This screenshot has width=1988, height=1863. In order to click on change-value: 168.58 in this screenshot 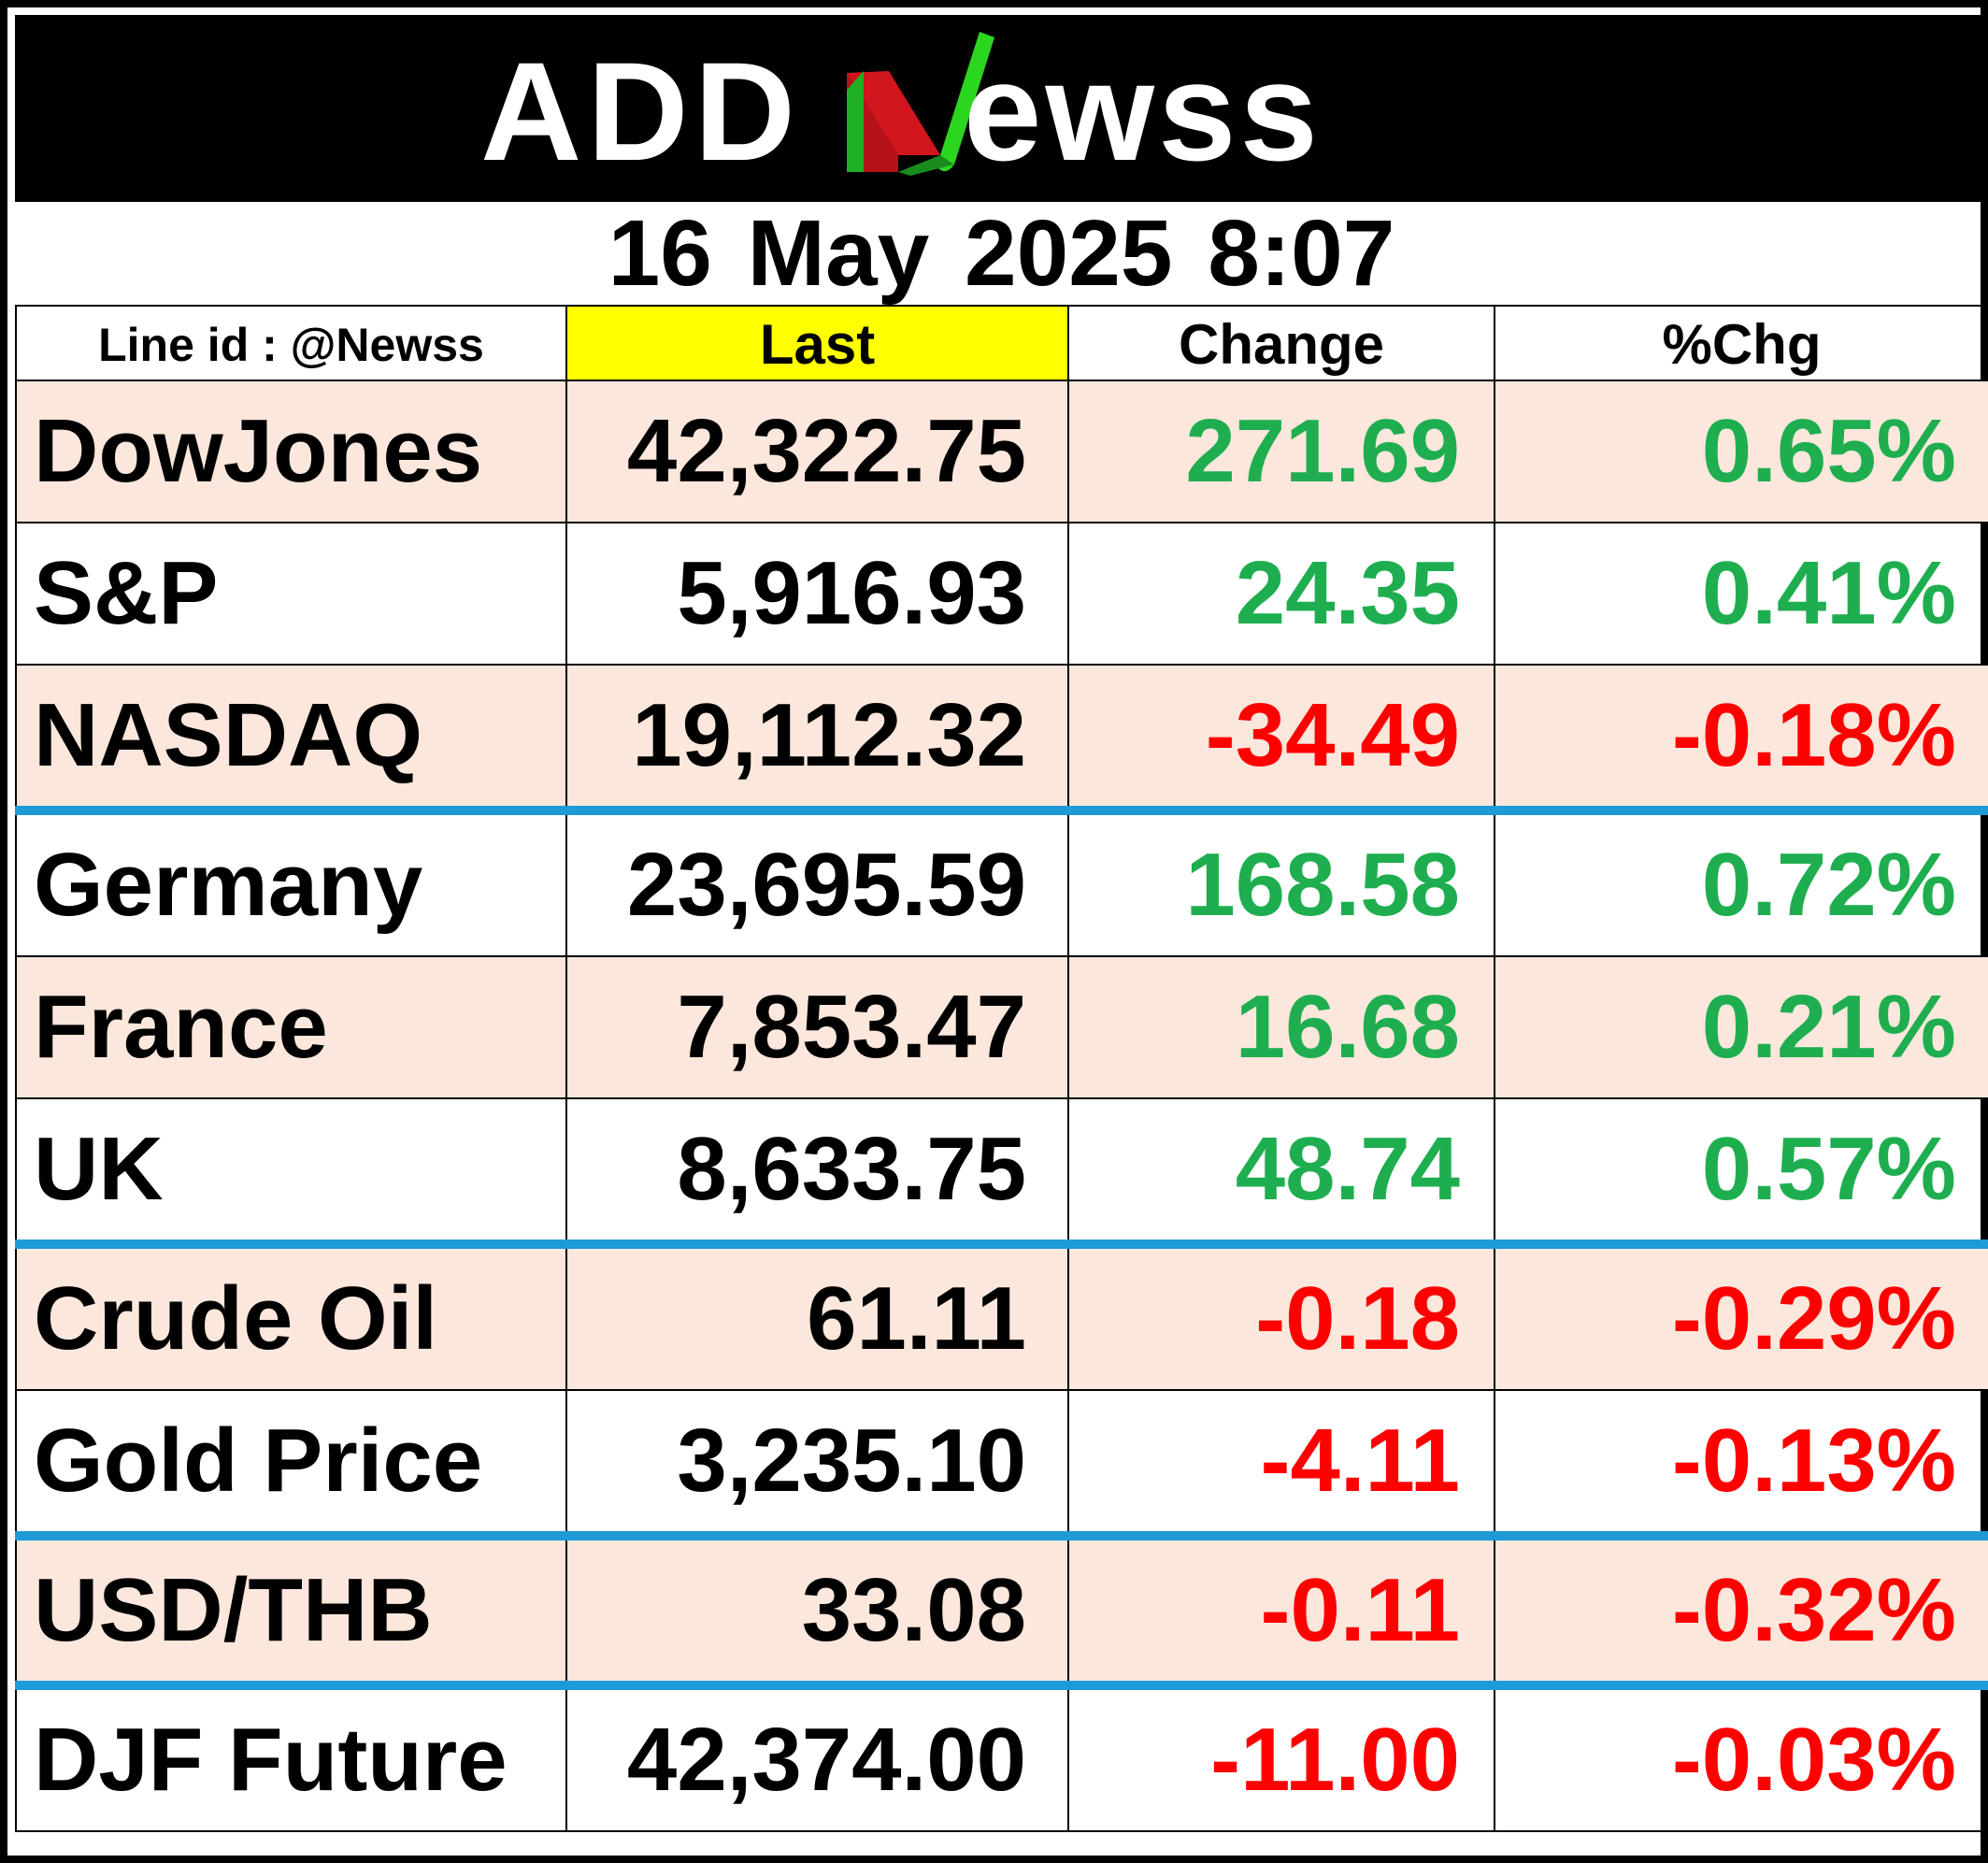, I will do `click(1281, 882)`.